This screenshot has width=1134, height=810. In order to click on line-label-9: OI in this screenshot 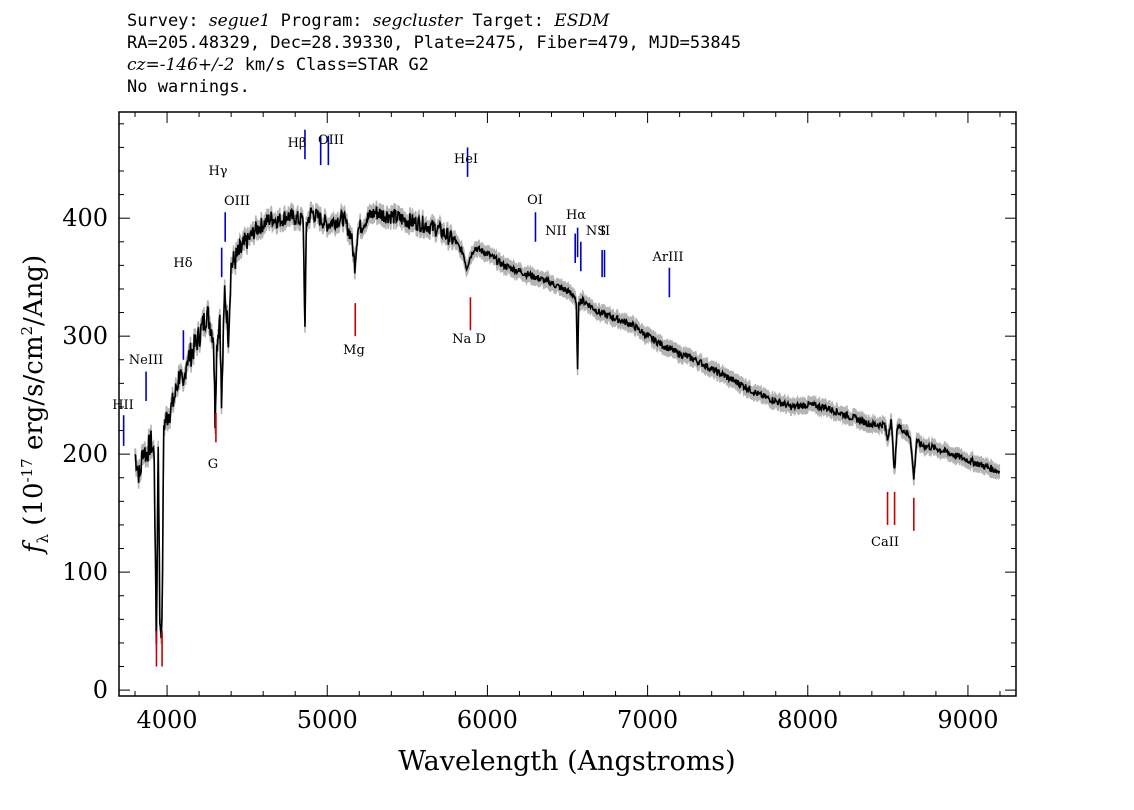, I will do `click(535, 200)`.